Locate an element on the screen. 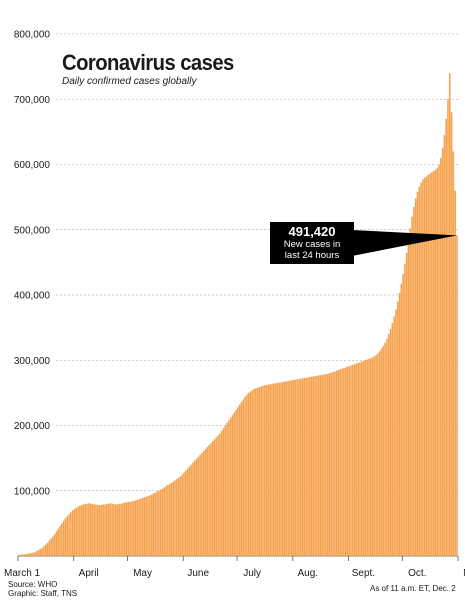  annotation-line-1: New cases in is located at coordinates (312, 244).